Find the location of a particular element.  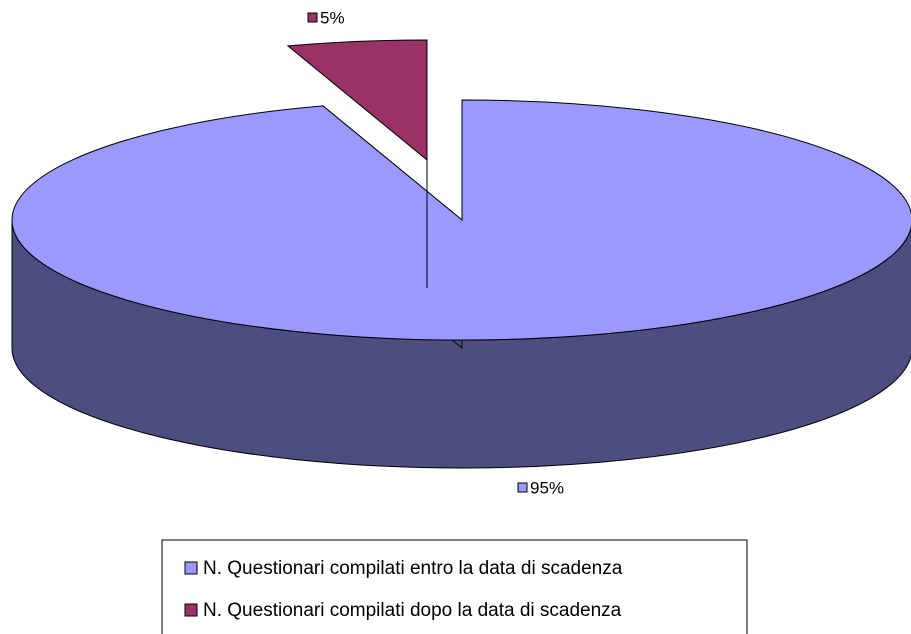

legend-box is located at coordinates (454, 586).